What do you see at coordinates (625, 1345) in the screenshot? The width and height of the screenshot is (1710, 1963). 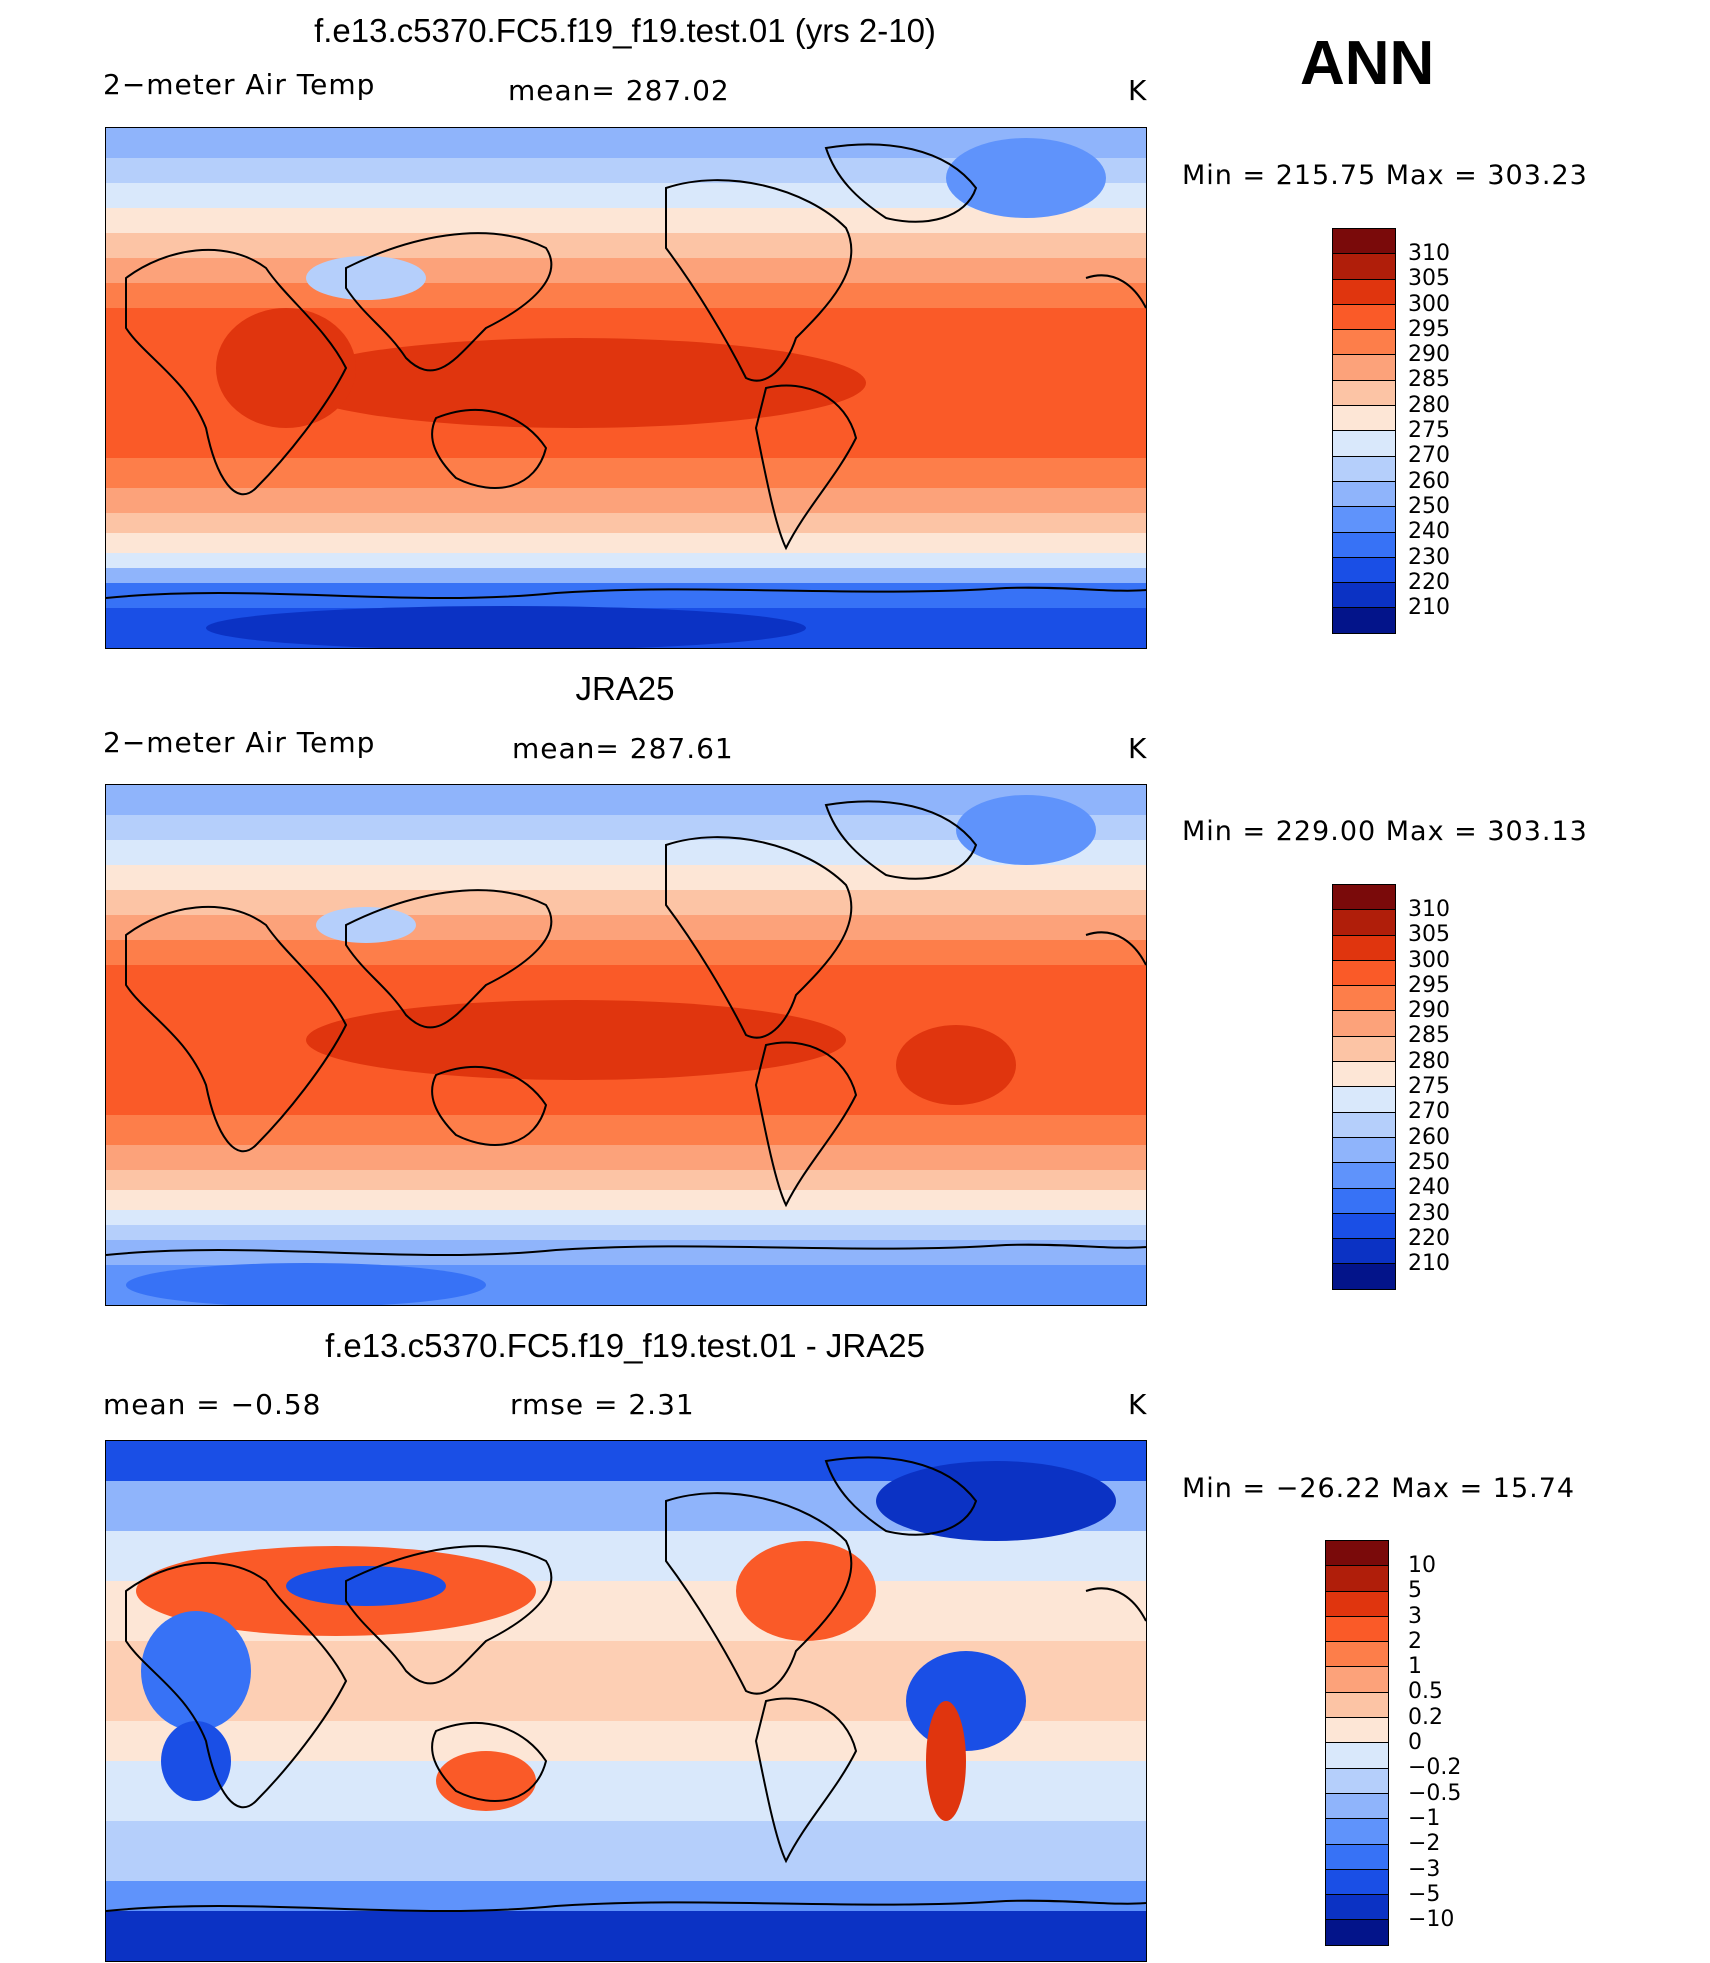 I see `panel-title-diff: f.e13.c5370.FC5.f19_f19.test.01 - JRA25` at bounding box center [625, 1345].